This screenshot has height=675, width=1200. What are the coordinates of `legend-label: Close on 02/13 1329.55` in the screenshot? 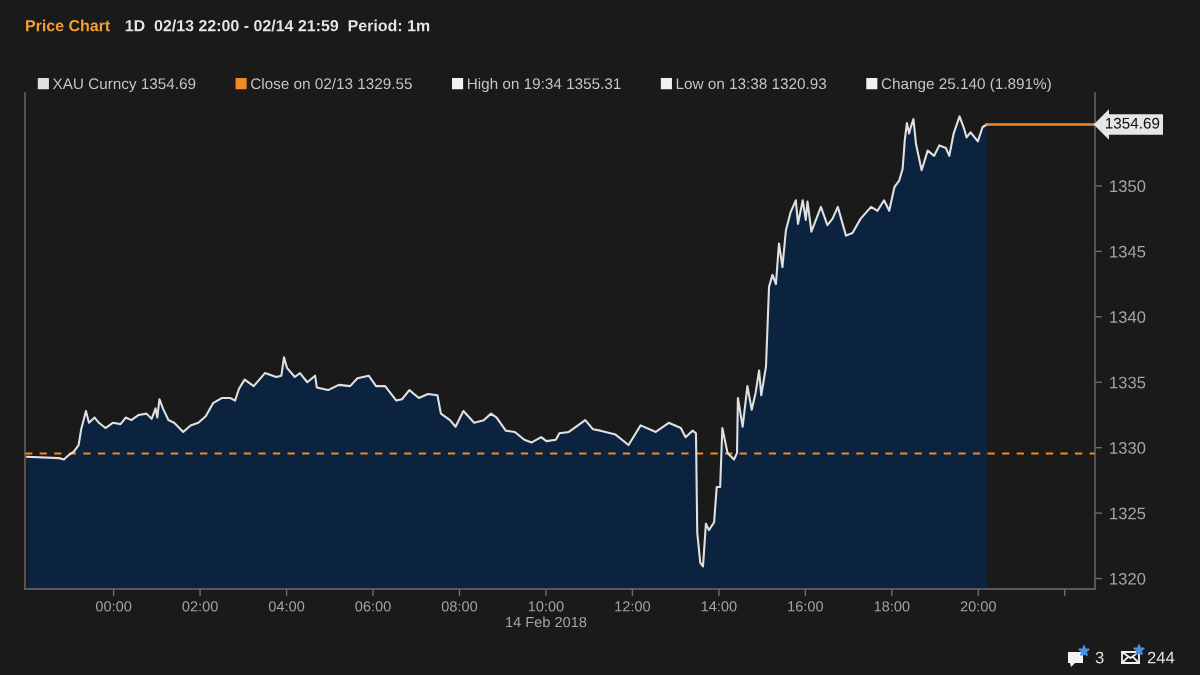 It's located at (331, 83).